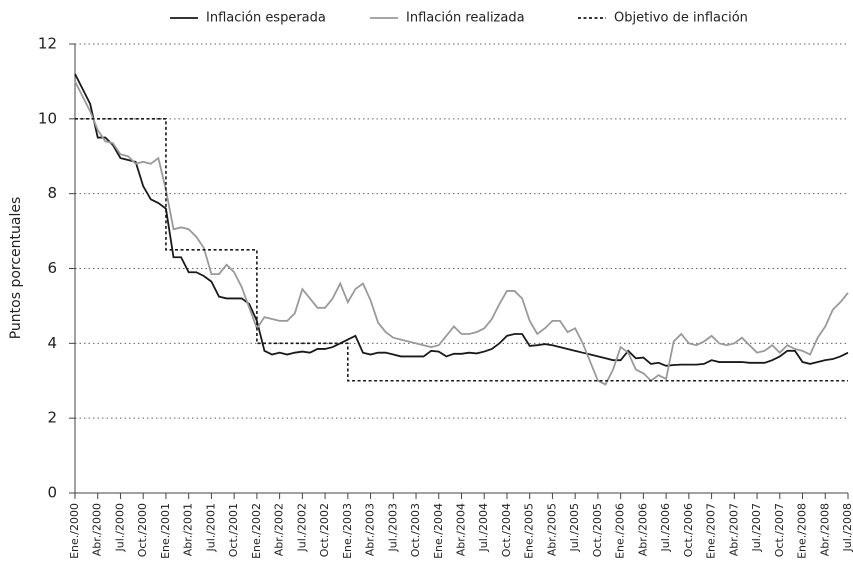 Image resolution: width=853 pixels, height=574 pixels. I want to click on x-tick-label: Ene./2001, so click(165, 531).